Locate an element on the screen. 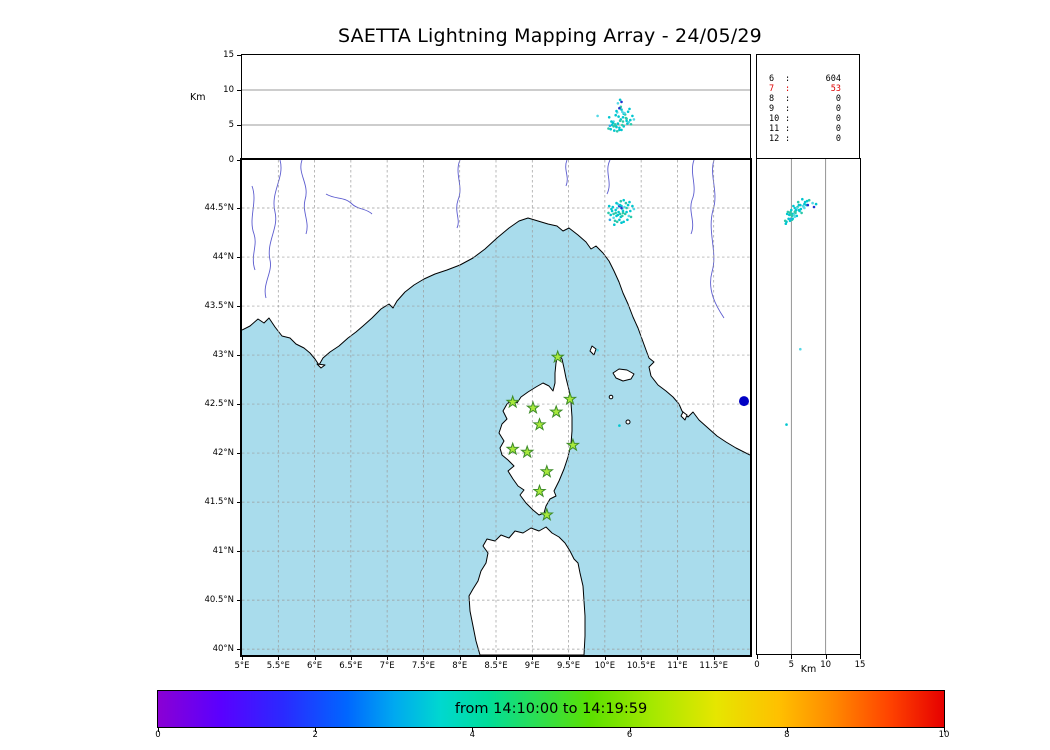  station-stats-panel: 6: 604 7: 53 8: 0 9: 0 10: 0 11: 0 12: 0 is located at coordinates (808, 107).